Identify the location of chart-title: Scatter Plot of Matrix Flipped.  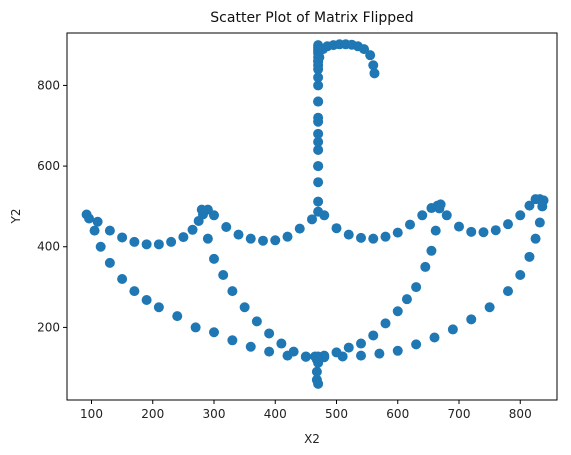
(311, 18).